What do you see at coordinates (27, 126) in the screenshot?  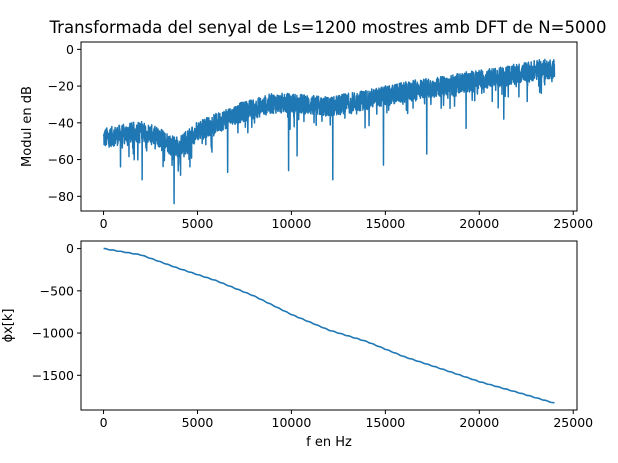 I see `y-axis-label: Modul en dB` at bounding box center [27, 126].